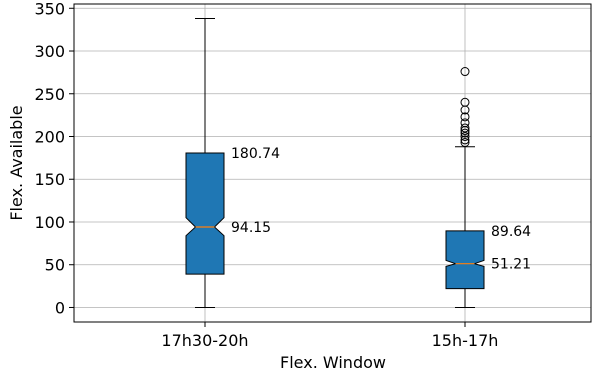 This screenshot has height=377, width=592. Describe the element at coordinates (255, 154) in the screenshot. I see `q3-data-label: 180.74` at that location.